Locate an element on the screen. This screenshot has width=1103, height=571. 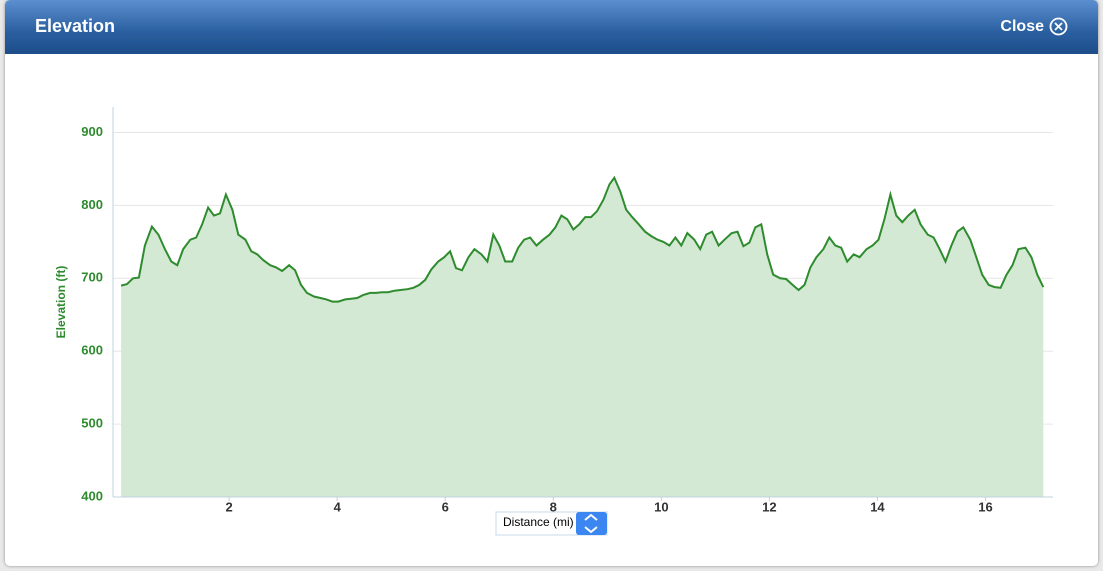
close-label: Close is located at coordinates (1022, 26).